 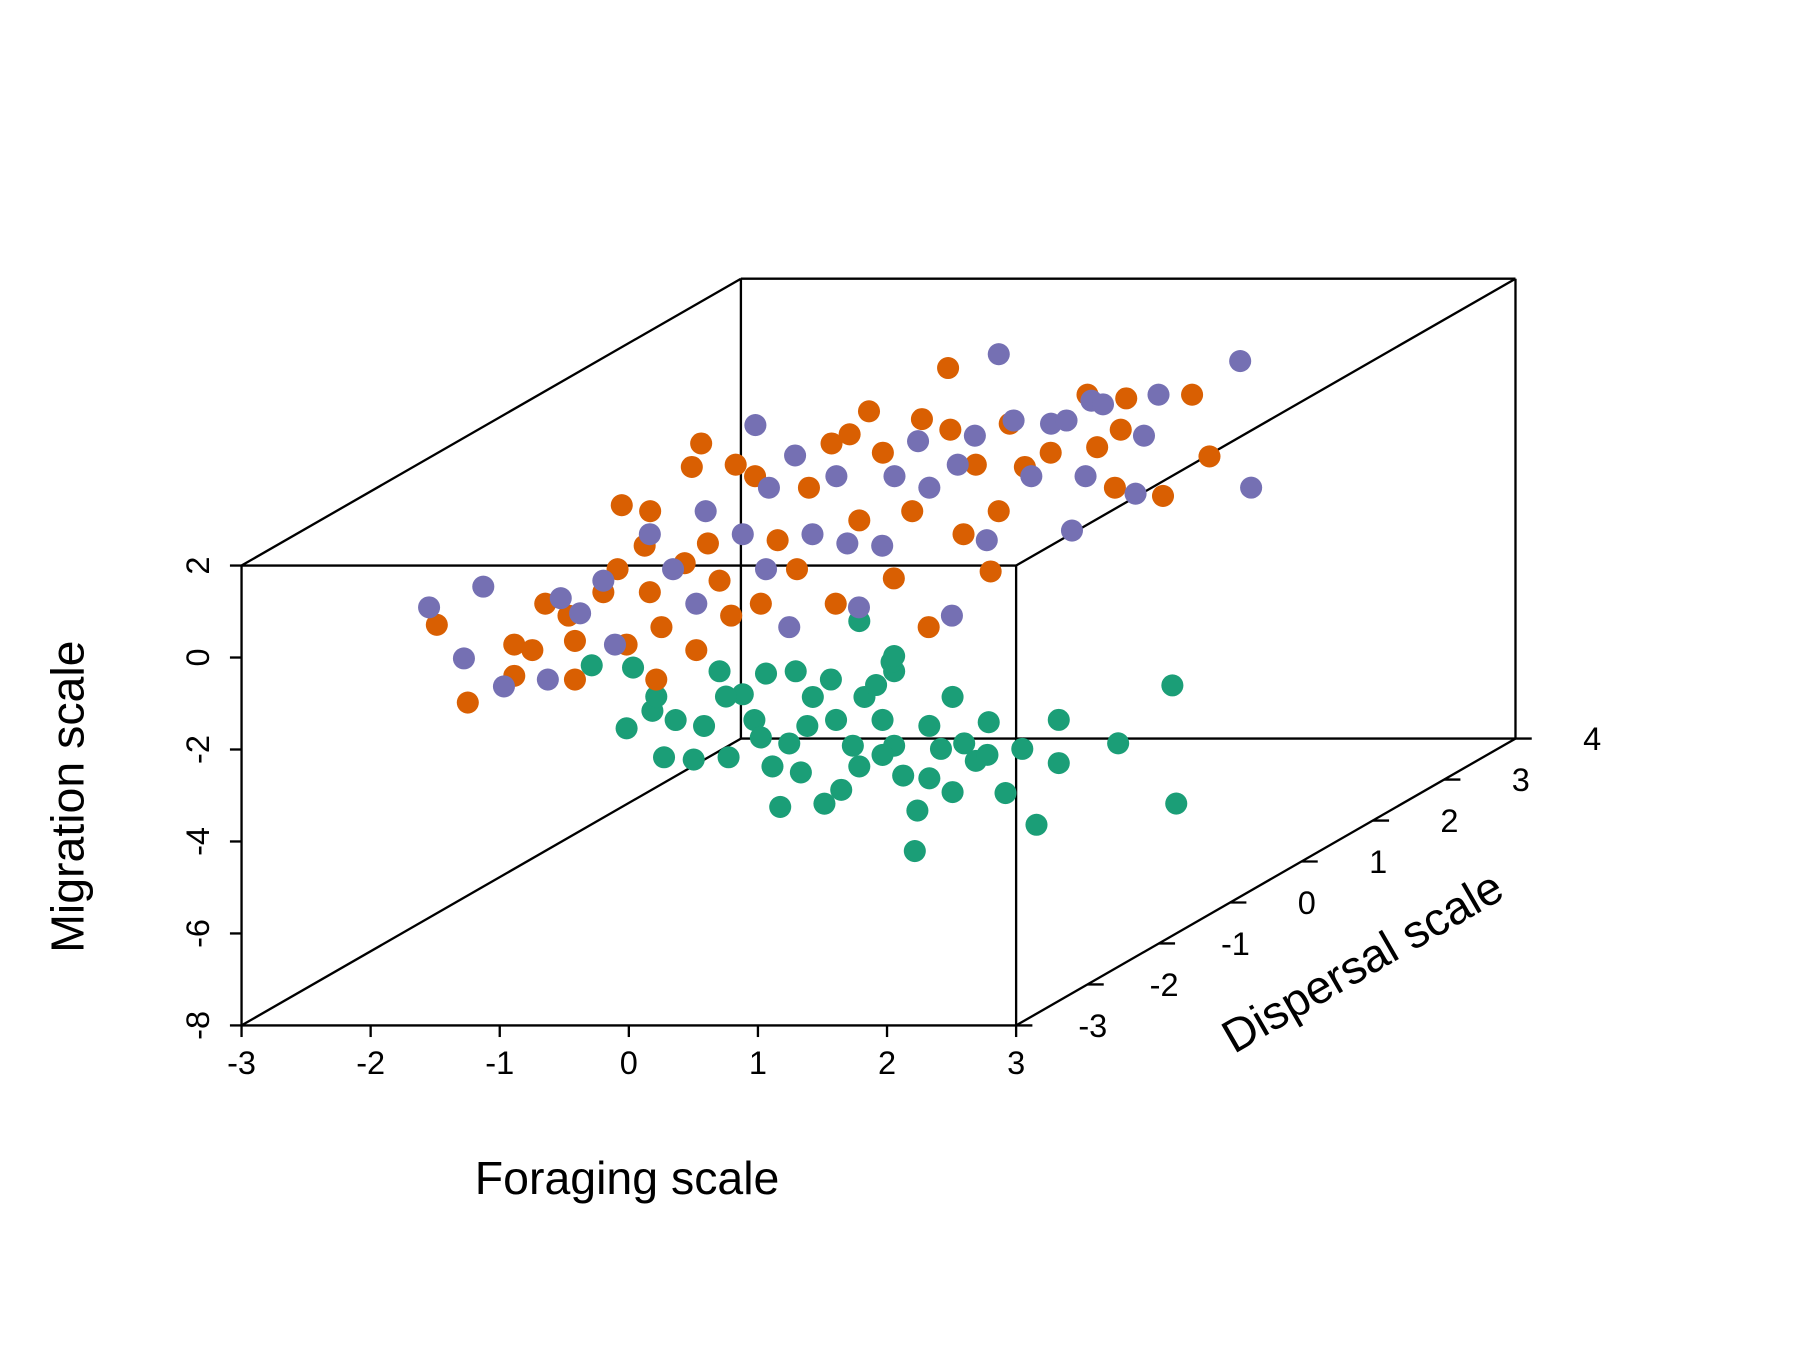 What do you see at coordinates (241, 1063) in the screenshot?
I see `x-tick-label: -3` at bounding box center [241, 1063].